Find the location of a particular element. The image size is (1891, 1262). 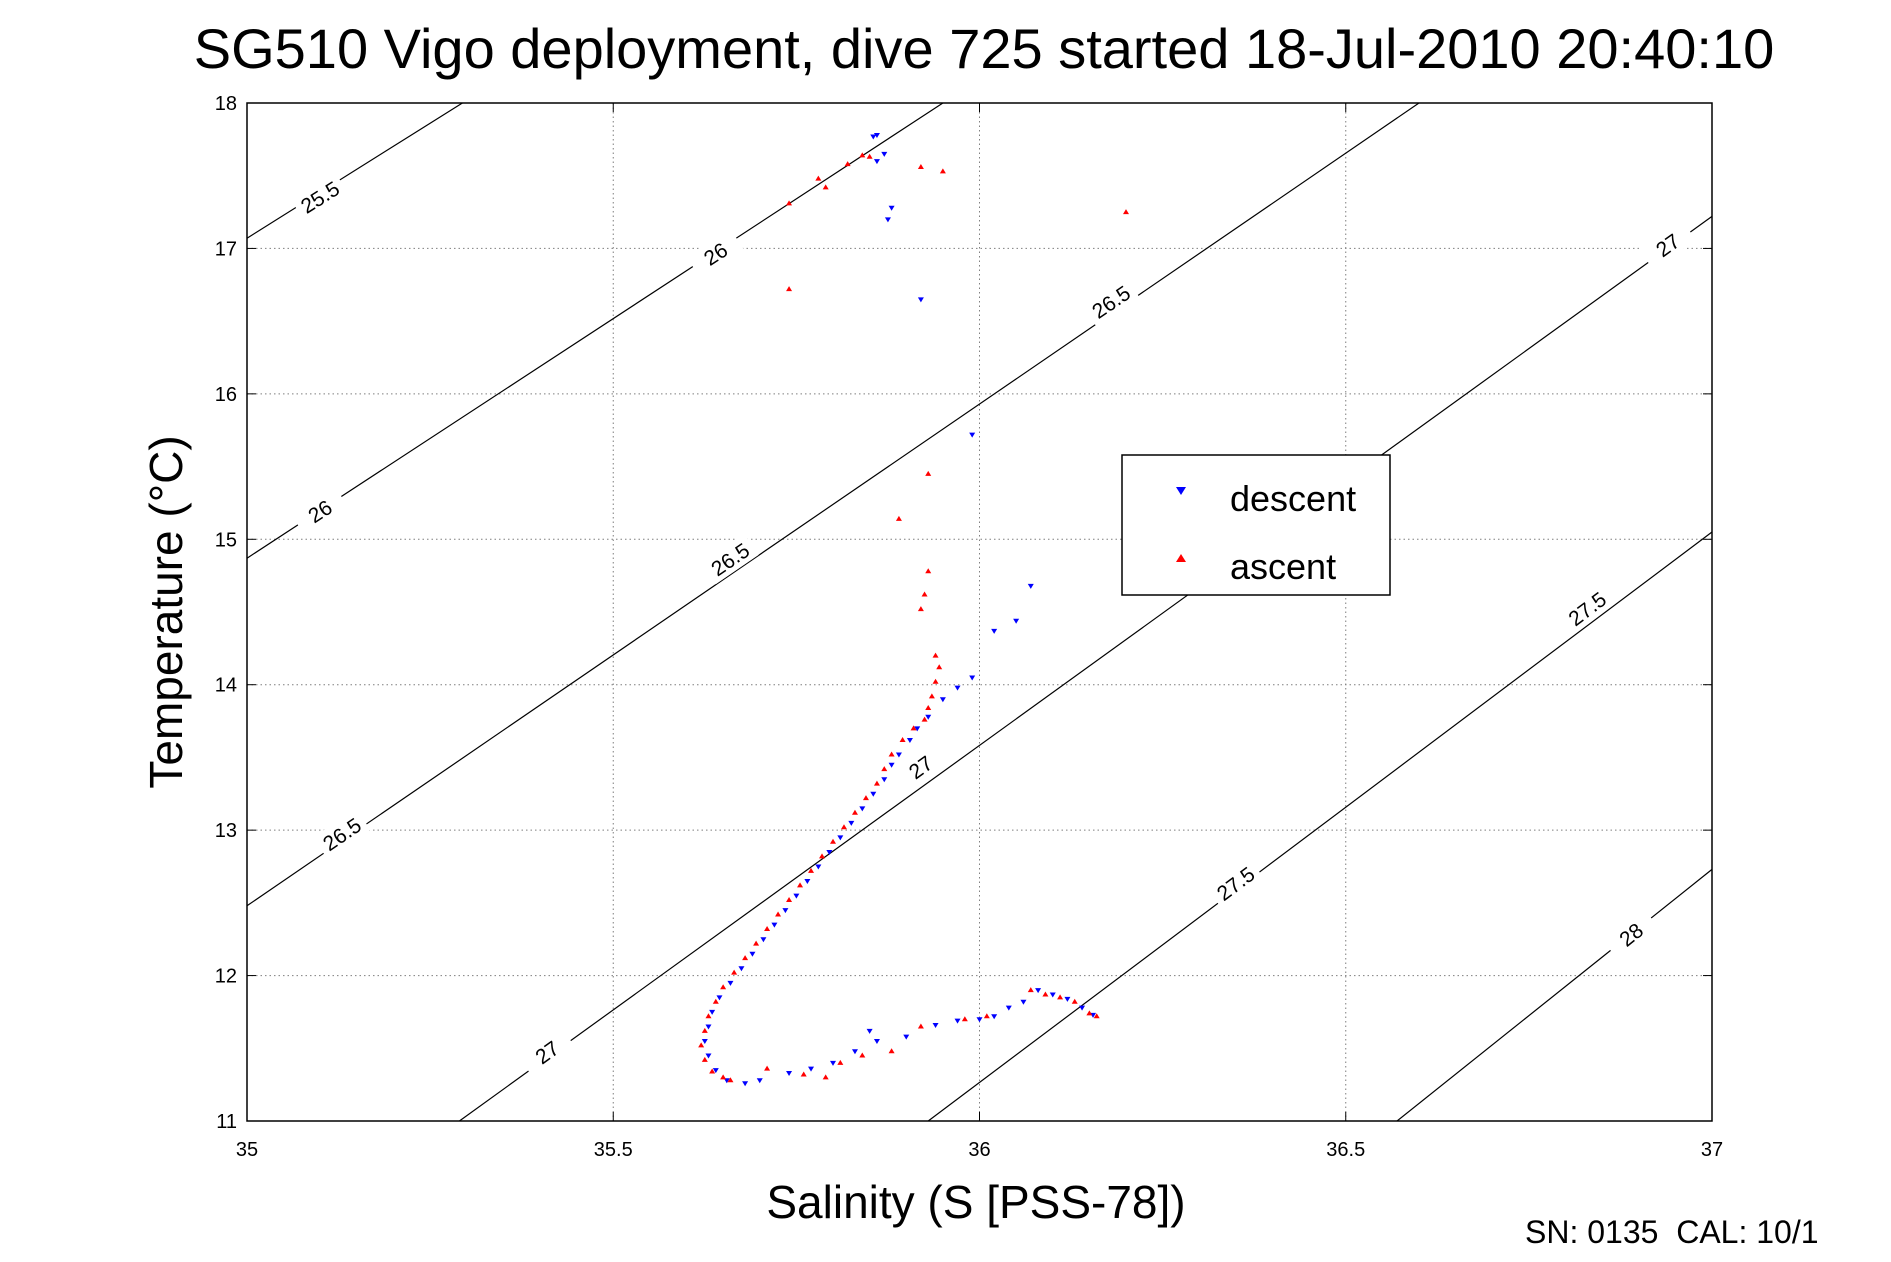

y-tick-label: 15 is located at coordinates (226, 540).